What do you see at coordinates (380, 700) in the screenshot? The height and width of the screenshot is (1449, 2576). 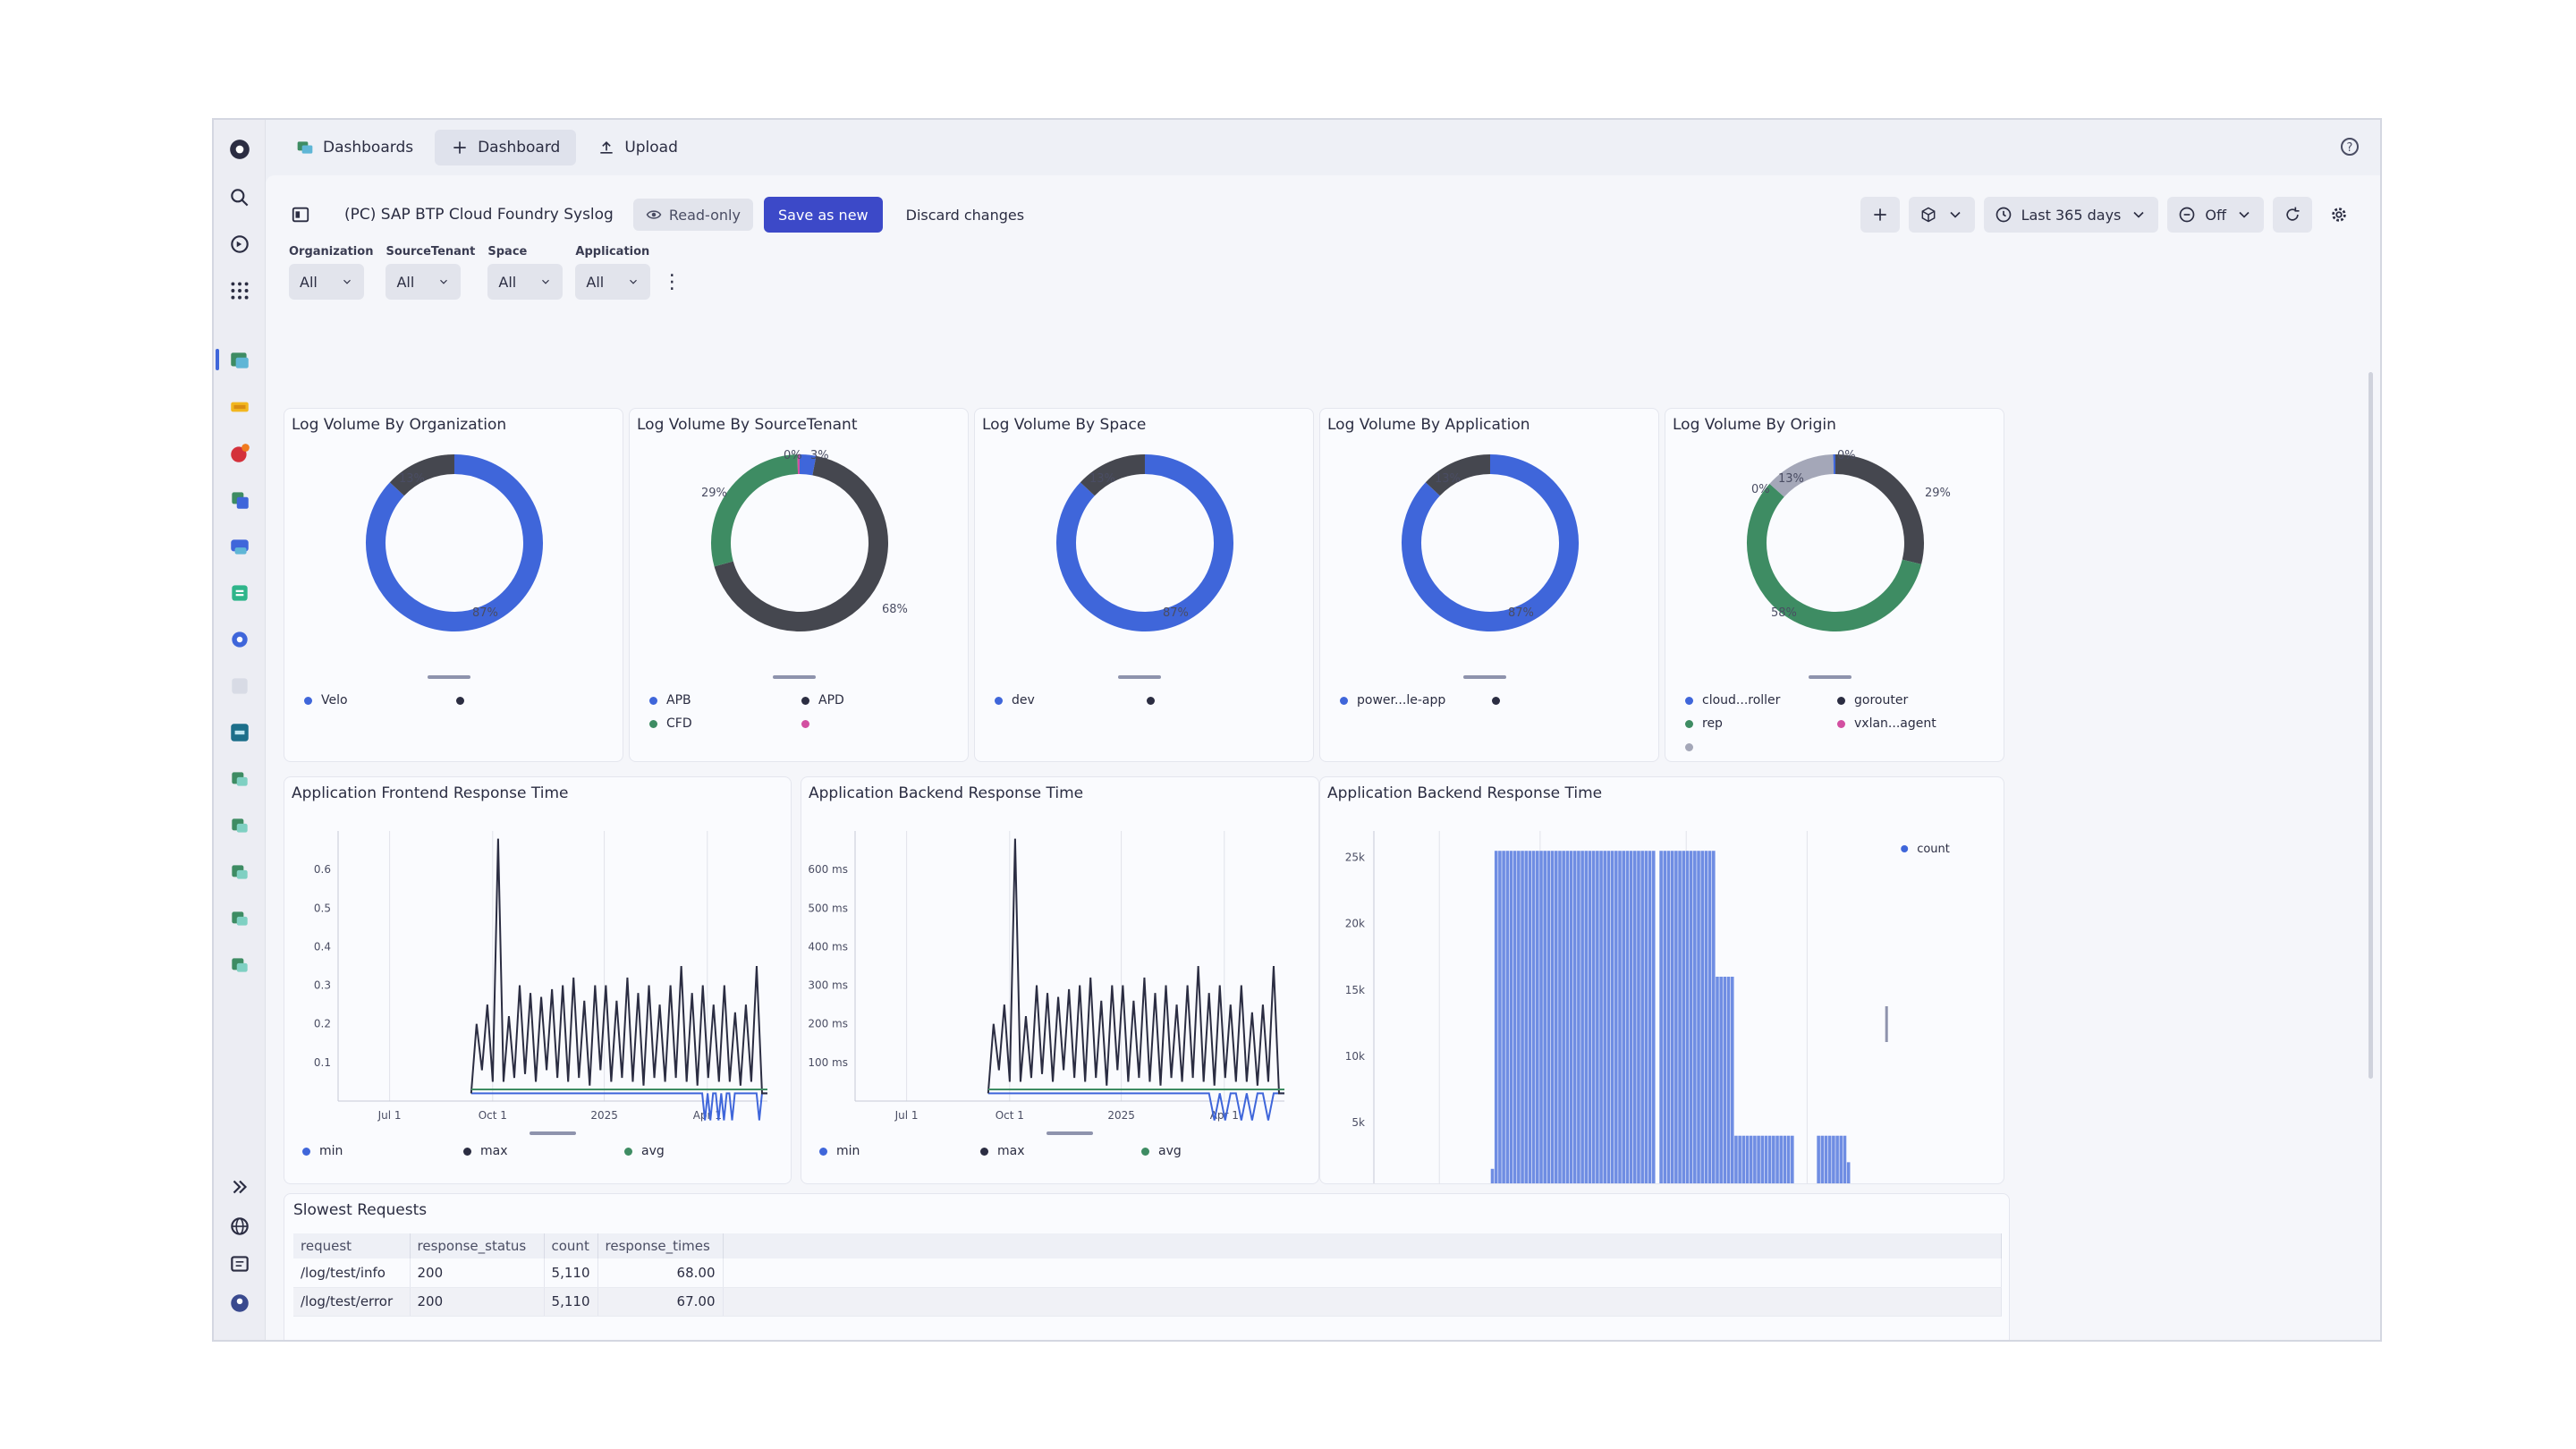 I see `legend-item: Velo` at bounding box center [380, 700].